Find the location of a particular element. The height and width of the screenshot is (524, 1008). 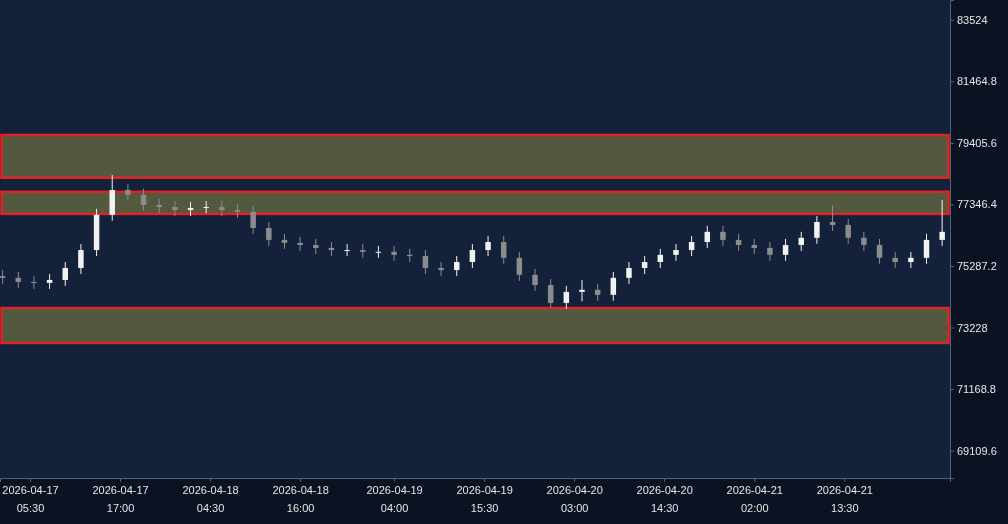

x-tick-label: 2026-04-17 17:00 is located at coordinates (120, 499).